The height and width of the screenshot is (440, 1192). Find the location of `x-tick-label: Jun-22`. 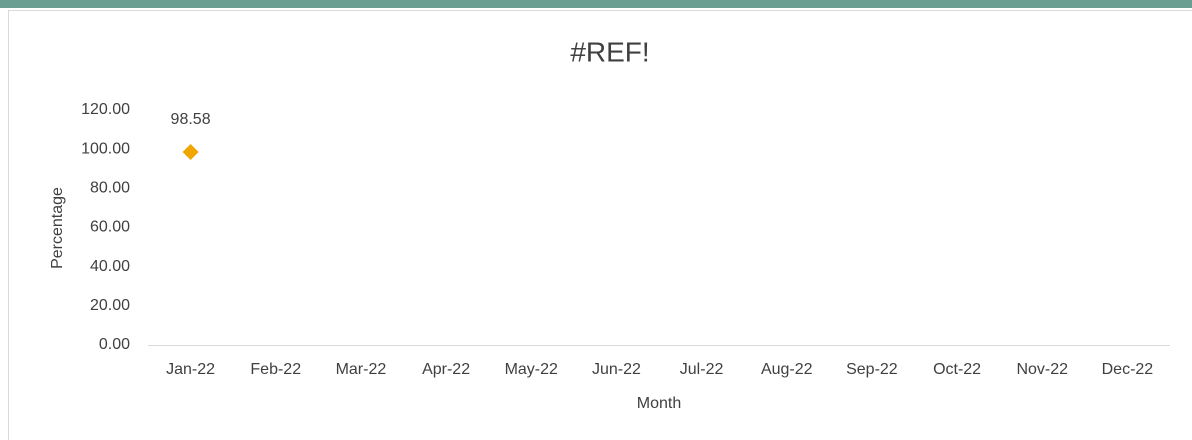

x-tick-label: Jun-22 is located at coordinates (616, 369).